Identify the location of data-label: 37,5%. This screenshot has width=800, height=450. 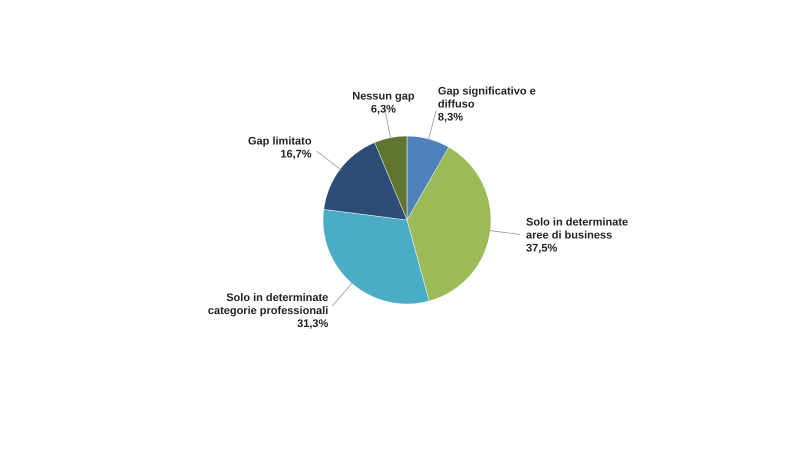
(542, 248).